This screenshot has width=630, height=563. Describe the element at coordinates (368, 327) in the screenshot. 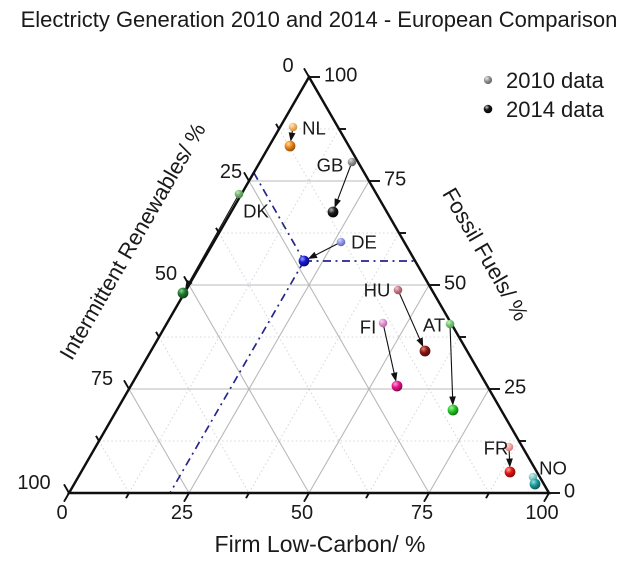

I see `svg-text: FI` at that location.